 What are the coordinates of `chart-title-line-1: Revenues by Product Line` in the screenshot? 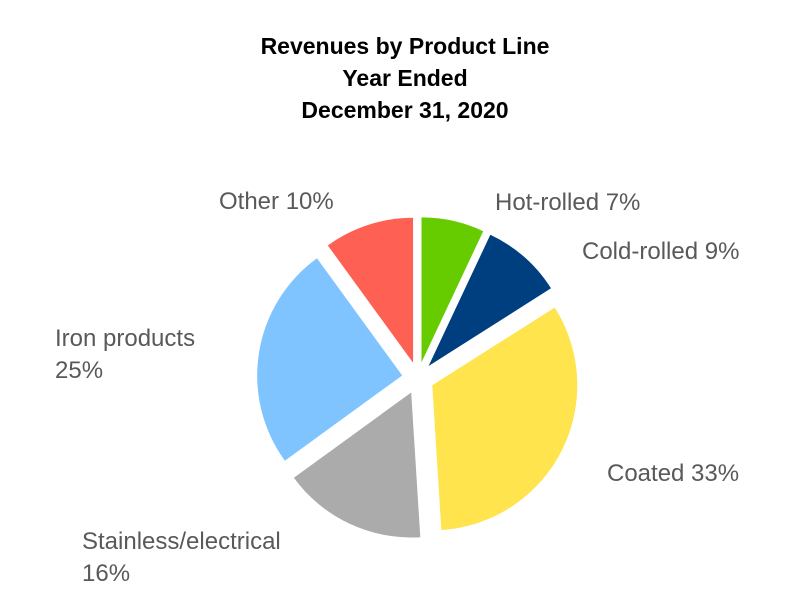 It's located at (405, 46).